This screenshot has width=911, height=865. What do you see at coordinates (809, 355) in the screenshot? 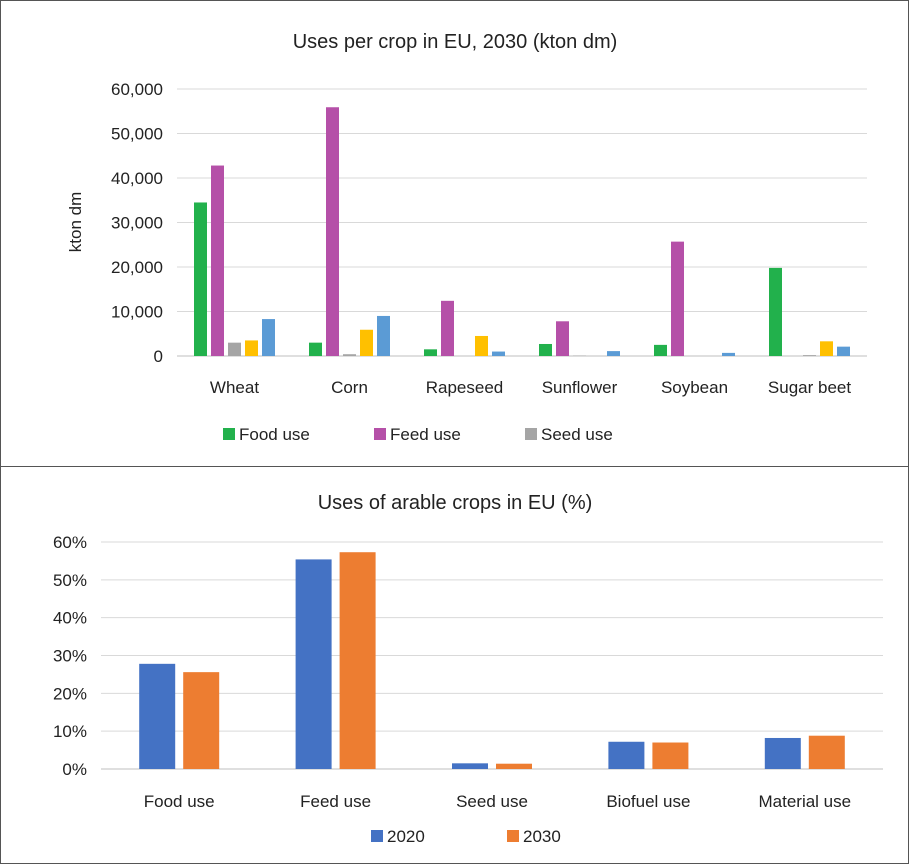
I see `bar-seed-use-sugar-beet` at bounding box center [809, 355].